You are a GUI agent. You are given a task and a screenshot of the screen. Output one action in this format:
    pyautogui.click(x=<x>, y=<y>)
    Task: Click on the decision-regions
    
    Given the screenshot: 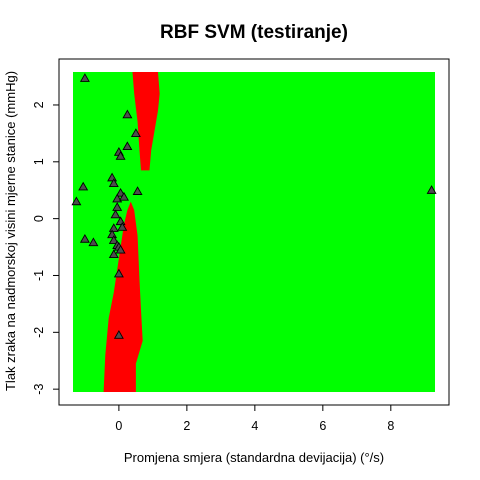 What is the action you would take?
    pyautogui.click(x=131, y=232)
    